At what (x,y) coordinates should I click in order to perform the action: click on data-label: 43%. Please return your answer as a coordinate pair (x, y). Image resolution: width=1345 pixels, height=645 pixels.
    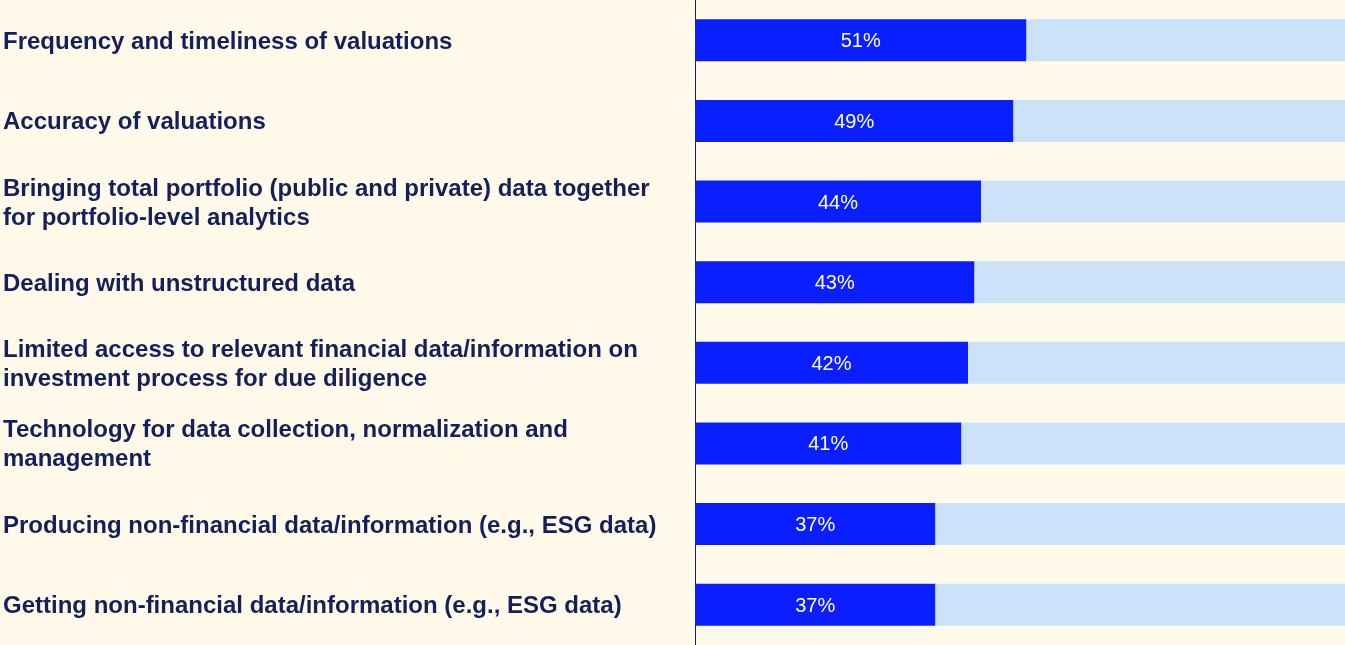
    Looking at the image, I should click on (834, 282).